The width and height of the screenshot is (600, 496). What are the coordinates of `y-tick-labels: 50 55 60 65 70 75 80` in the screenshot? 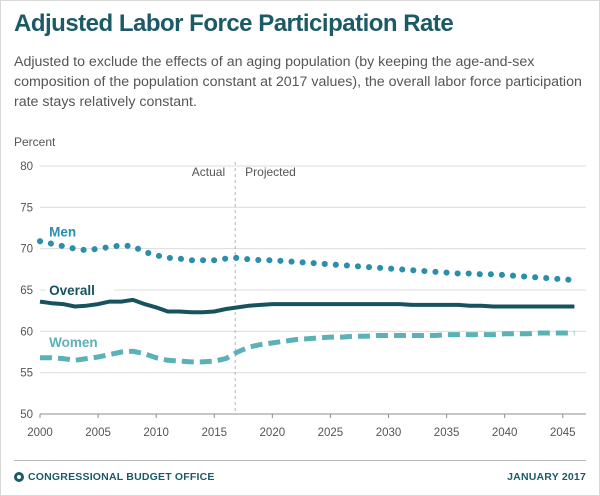 It's located at (26, 291).